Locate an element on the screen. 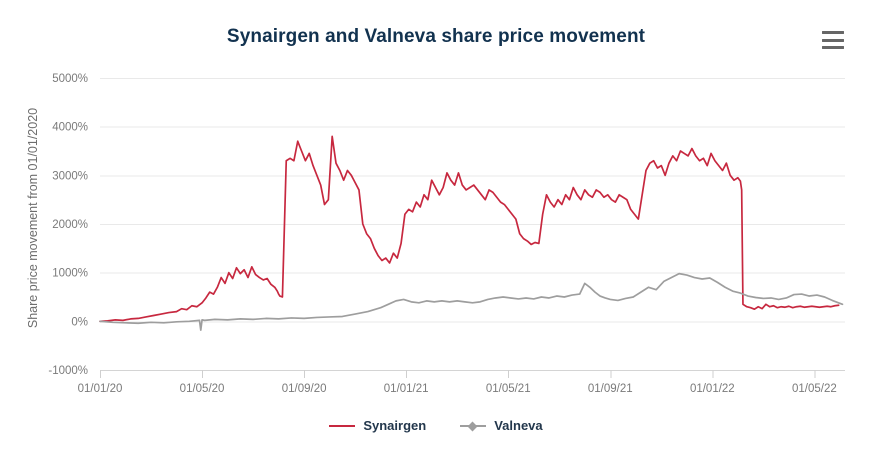 This screenshot has width=872, height=476. legend-label-synairgen: Synairgen is located at coordinates (395, 425).